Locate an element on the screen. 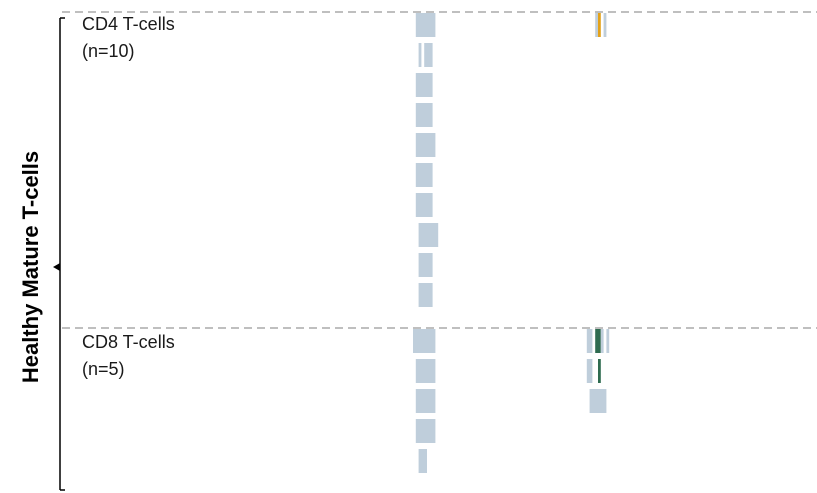 The width and height of the screenshot is (817, 493). block-g1-r0-b1 is located at coordinates (596, 341).